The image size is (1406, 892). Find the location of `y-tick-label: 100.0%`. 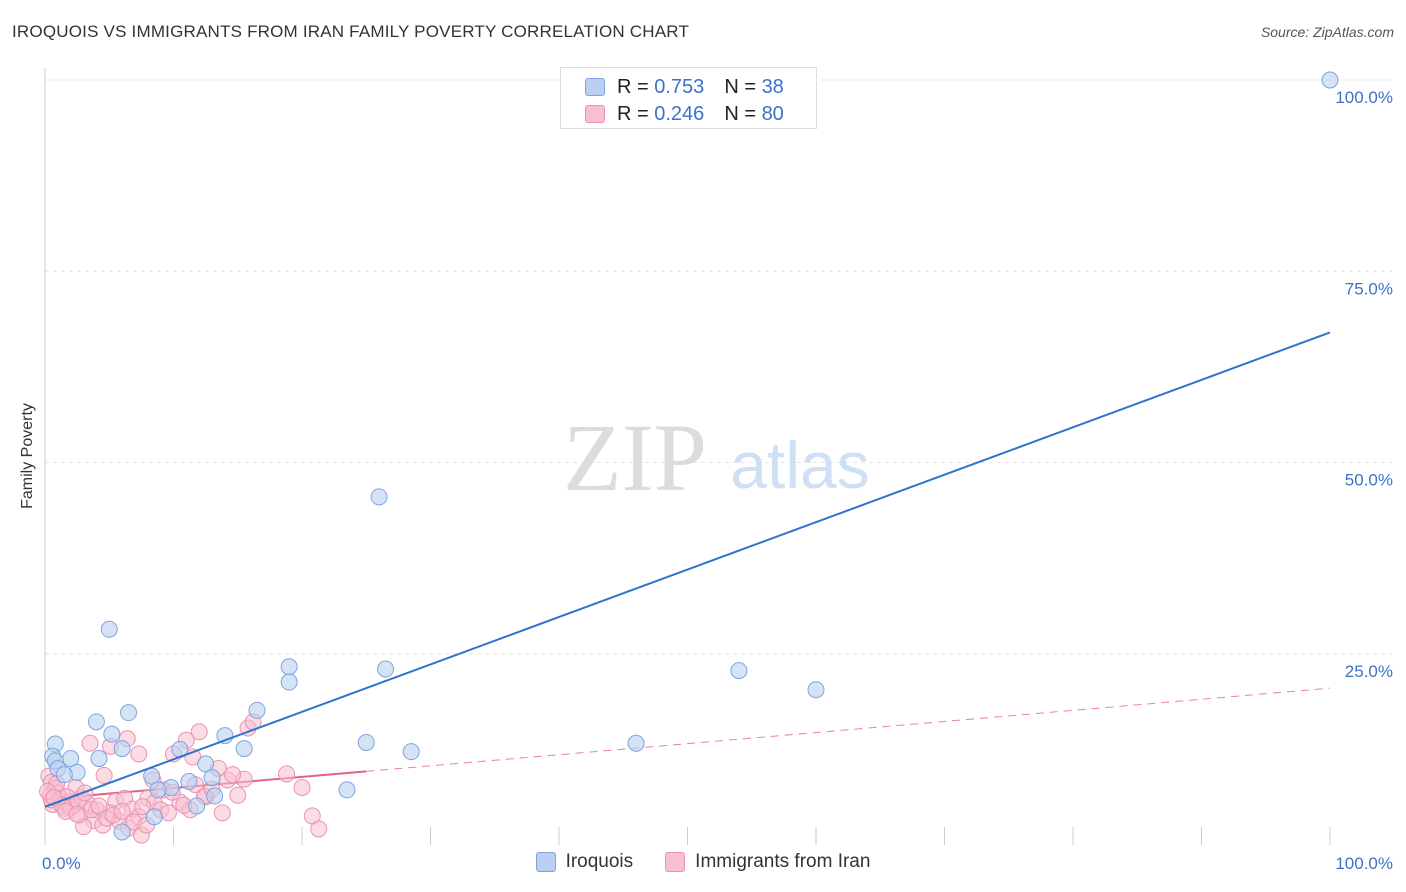

y-tick-label: 100.0% is located at coordinates (1364, 97).